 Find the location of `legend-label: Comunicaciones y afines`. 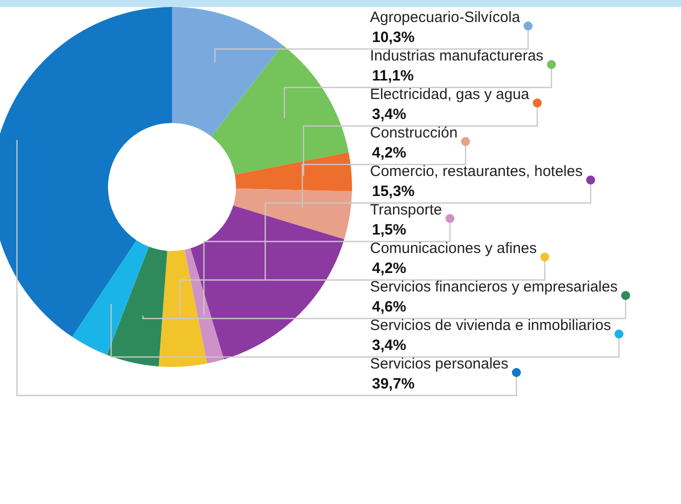

legend-label: Comunicaciones y afines is located at coordinates (453, 248).